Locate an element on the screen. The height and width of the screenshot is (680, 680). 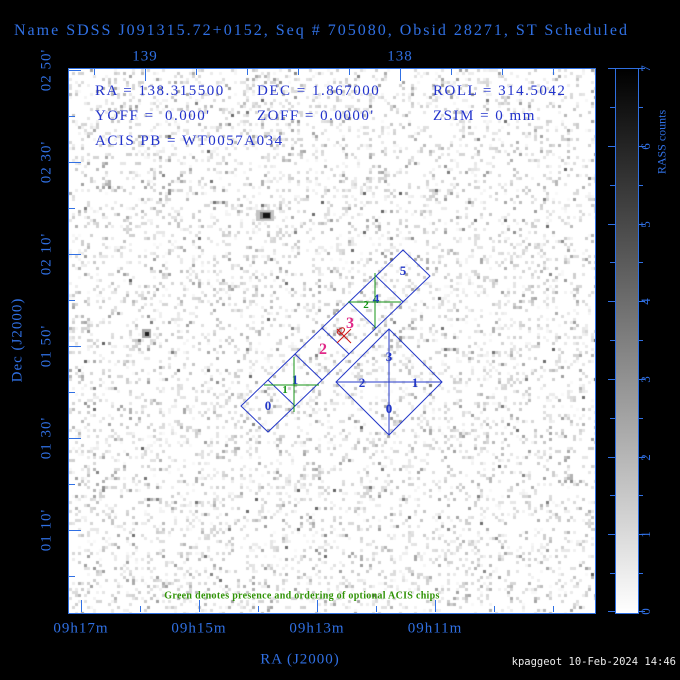
tick-label: 1 is located at coordinates (645, 534).